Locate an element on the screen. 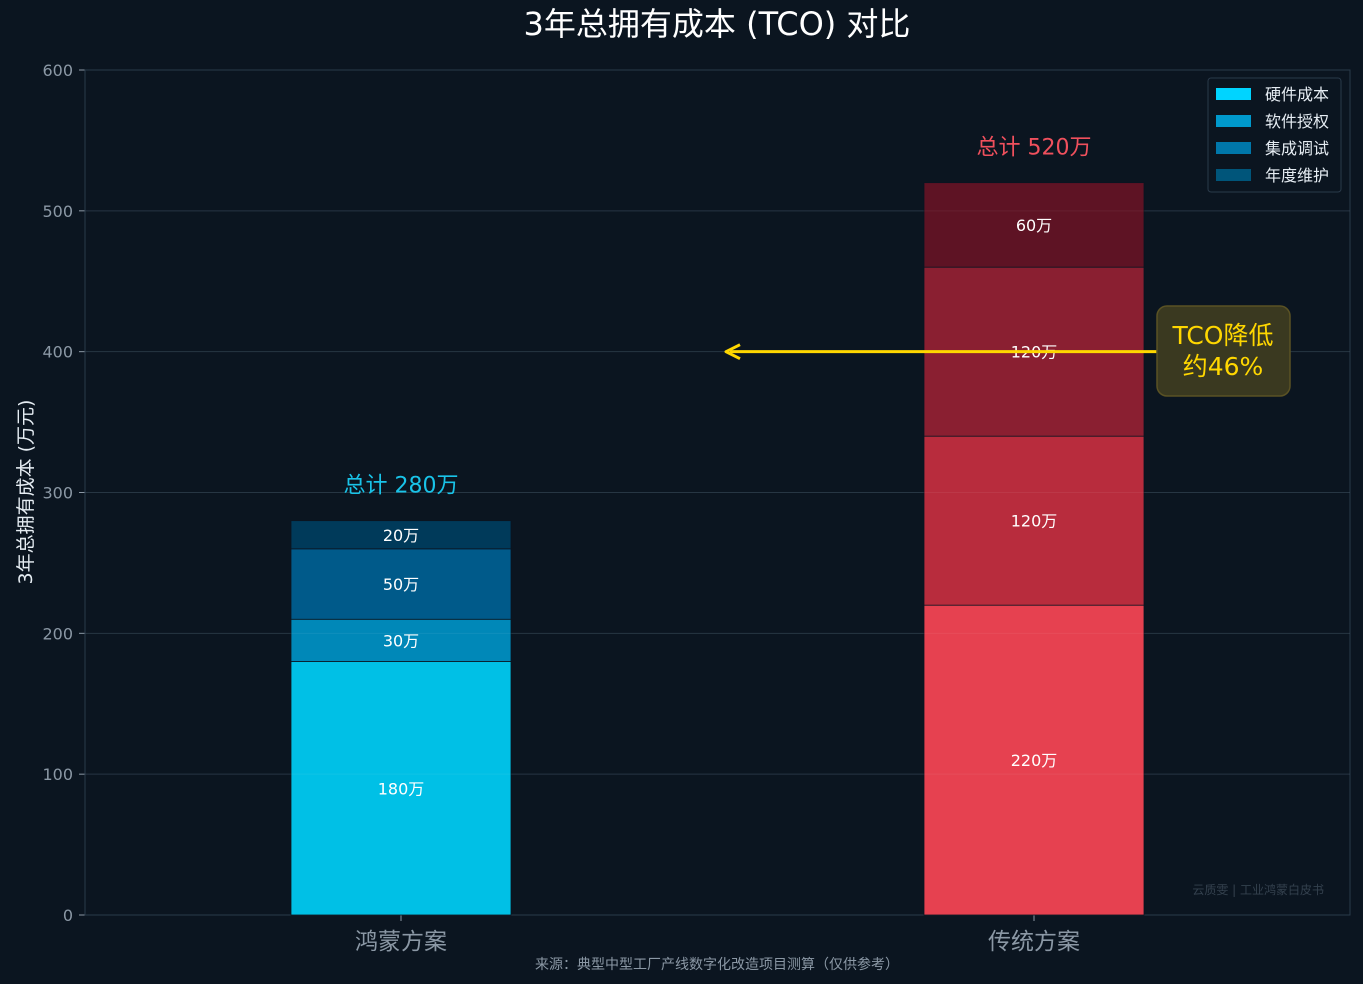 The height and width of the screenshot is (984, 1363). y-tick-label: 100 is located at coordinates (57, 774).